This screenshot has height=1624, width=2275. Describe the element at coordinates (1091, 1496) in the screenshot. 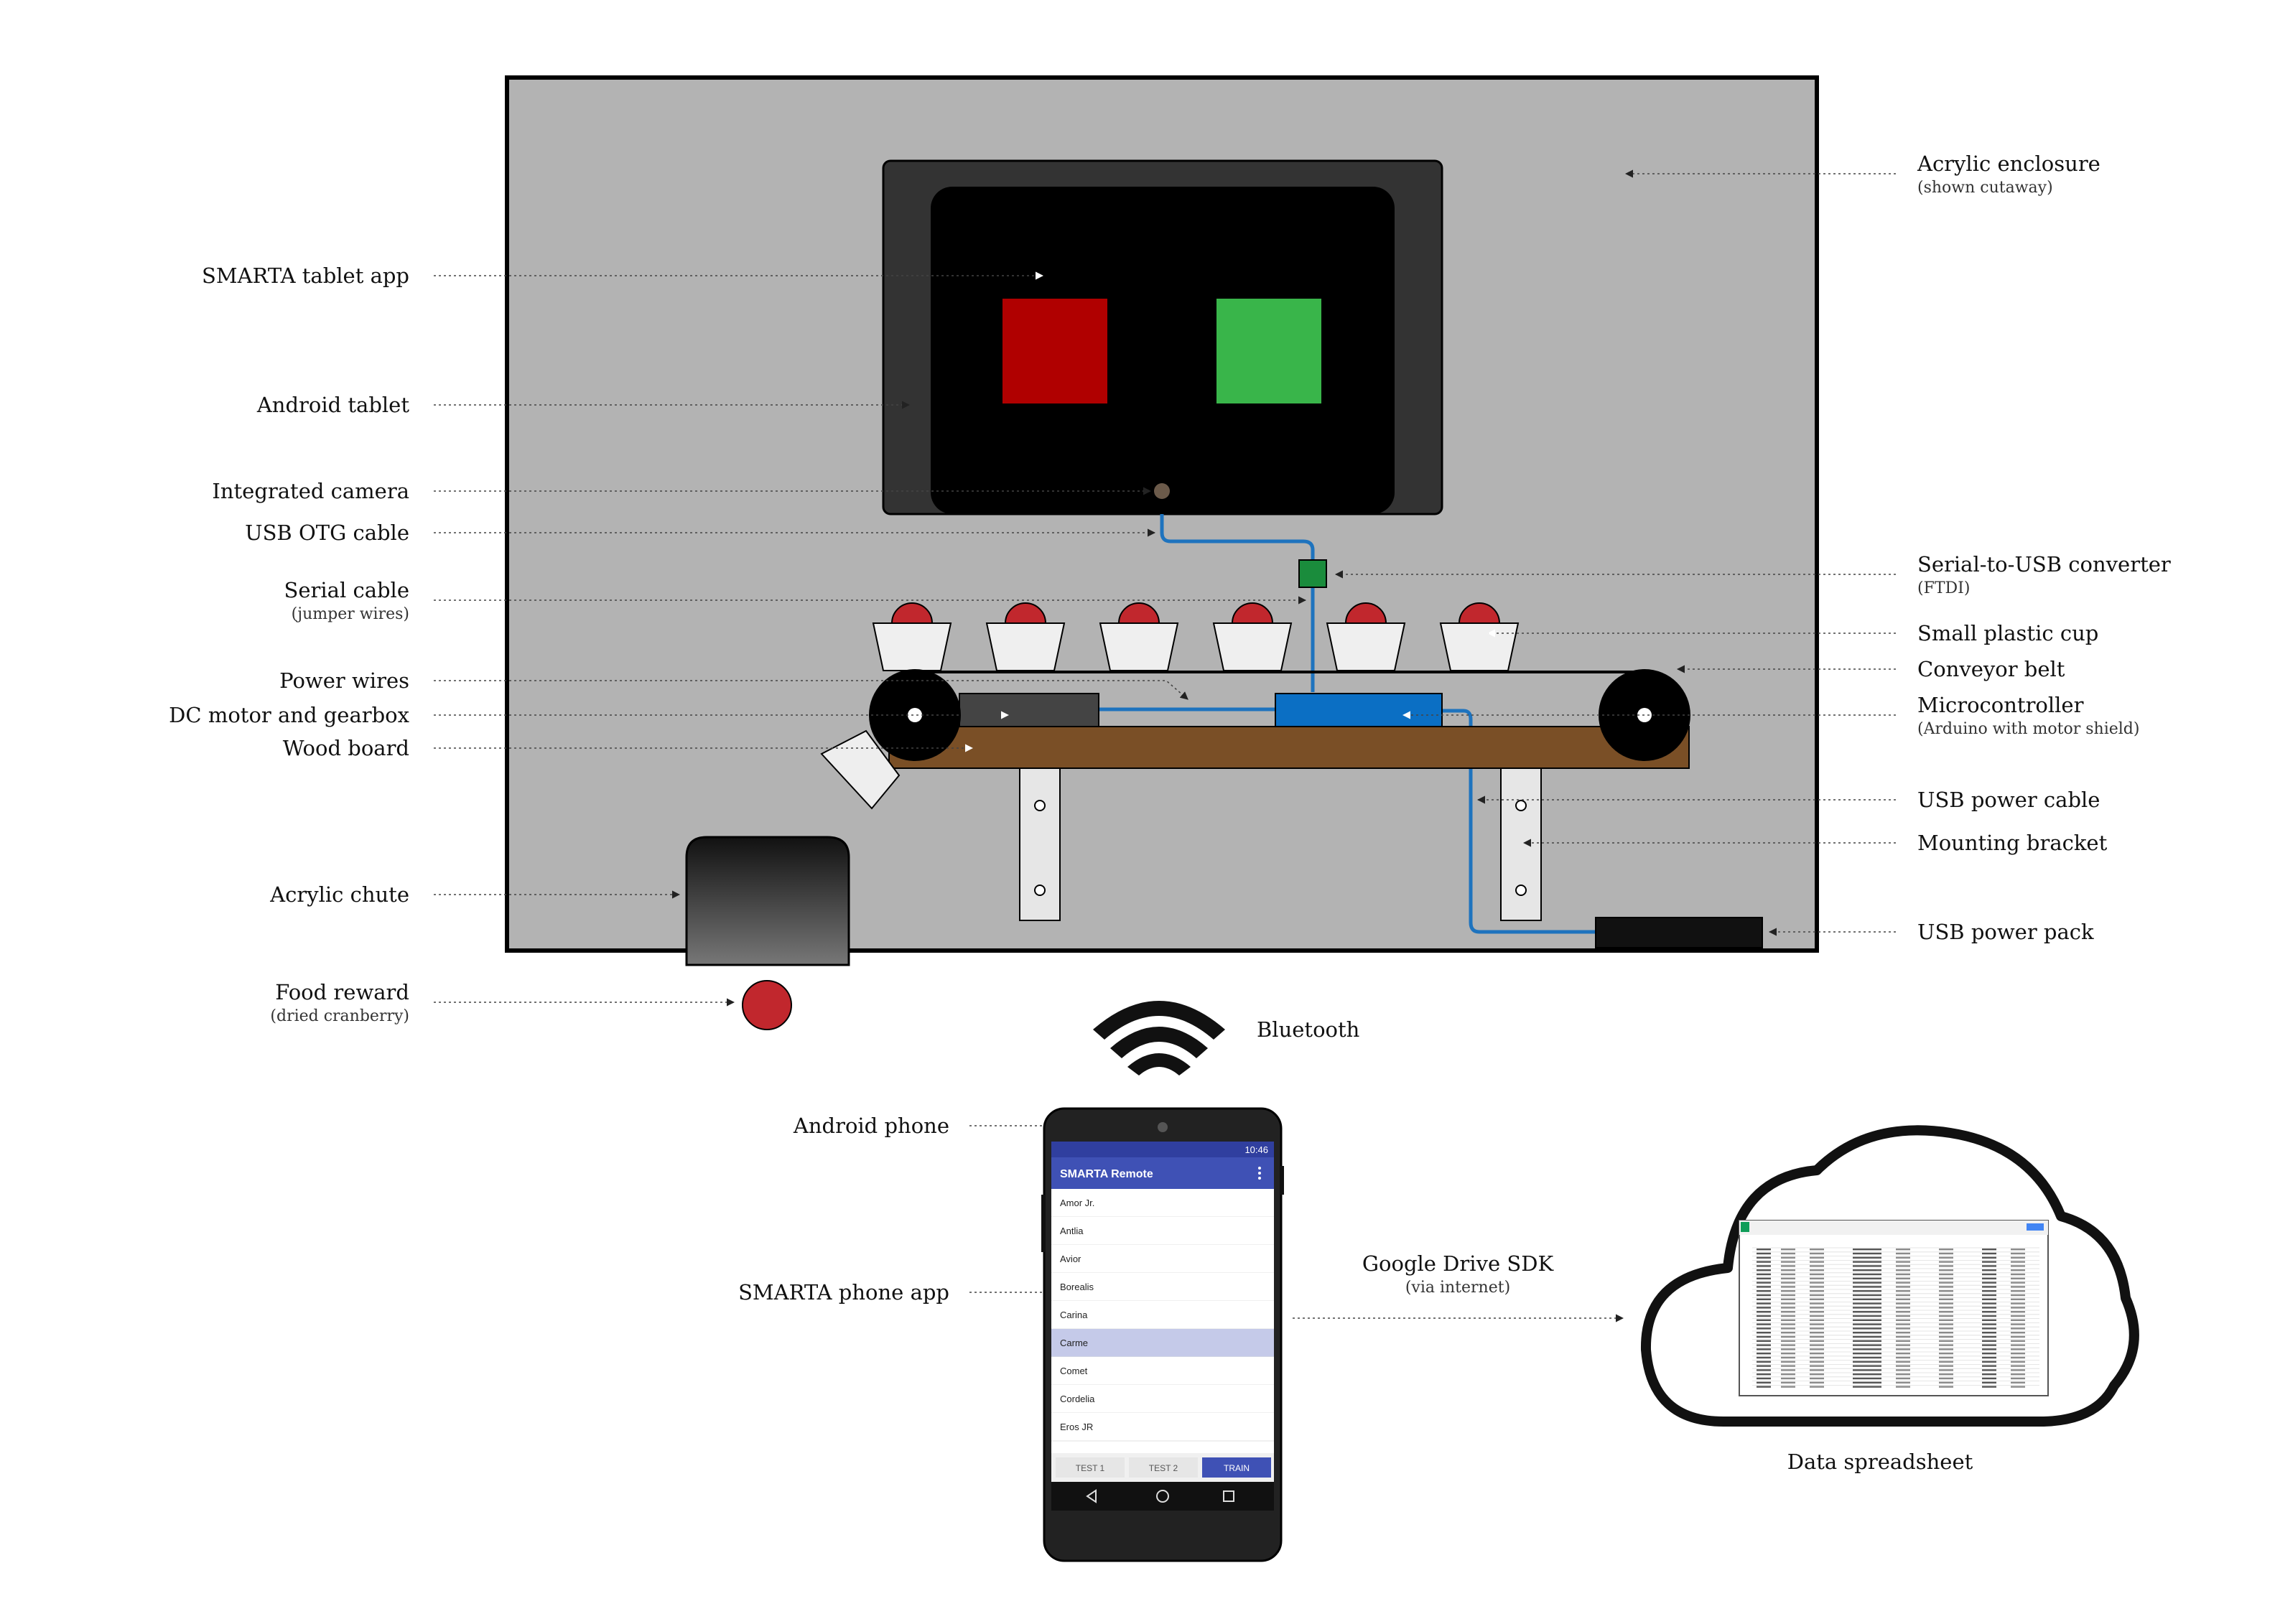

I see `back-icon` at that location.